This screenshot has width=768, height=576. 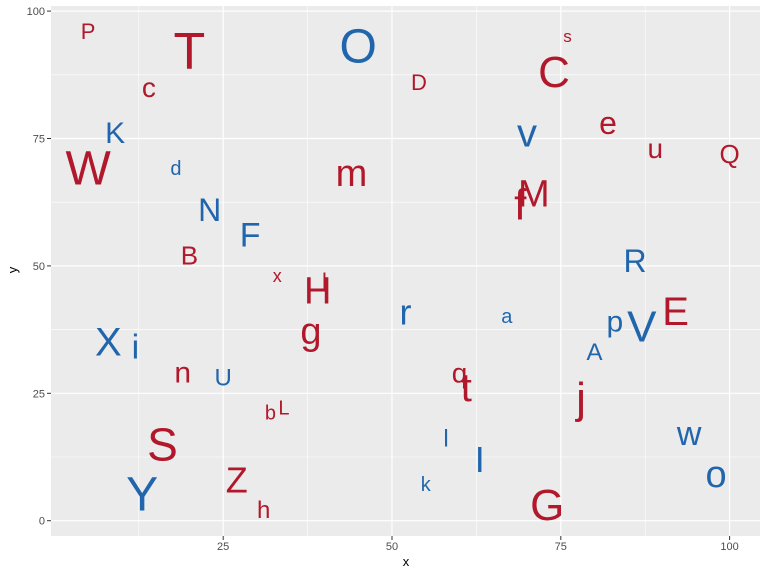 I want to click on point-label-q: q, so click(x=460, y=372).